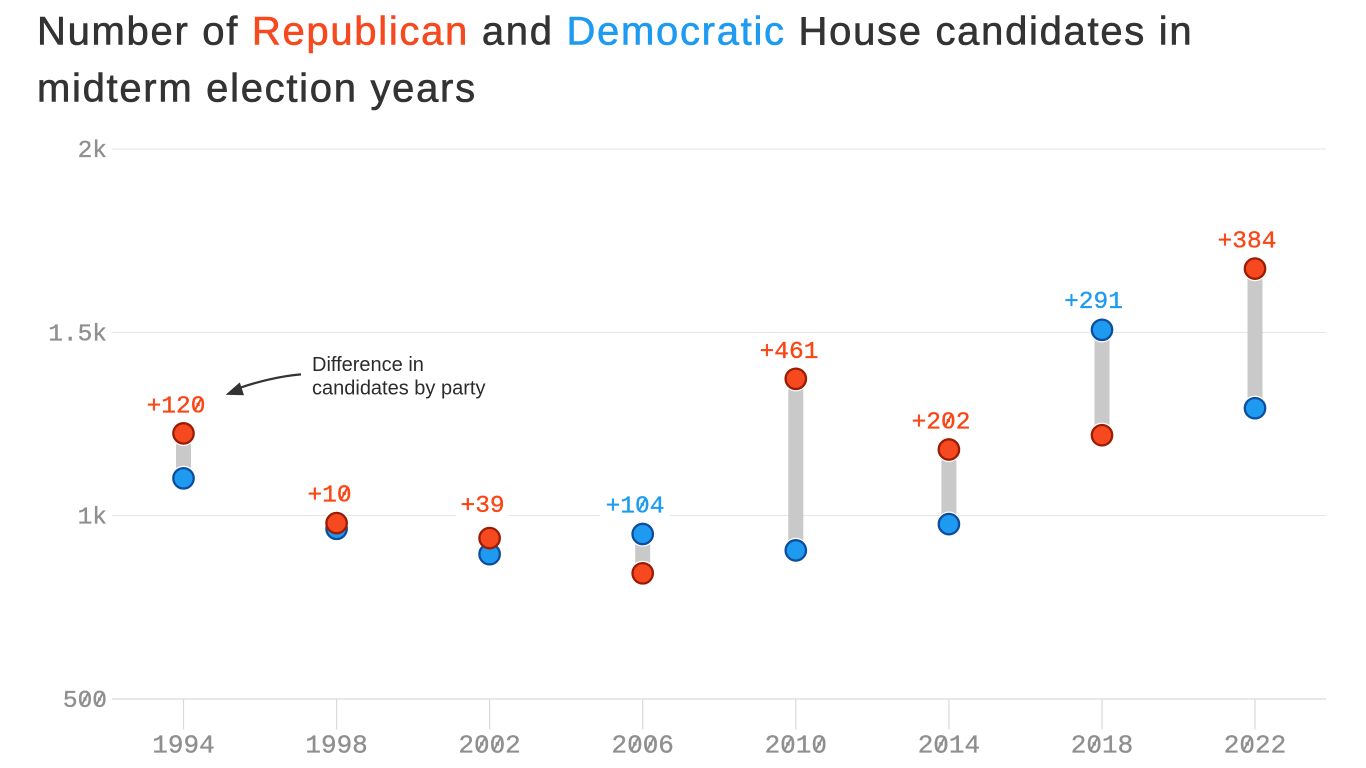 The image size is (1366, 768). What do you see at coordinates (635, 506) in the screenshot?
I see `svg-text: +104` at bounding box center [635, 506].